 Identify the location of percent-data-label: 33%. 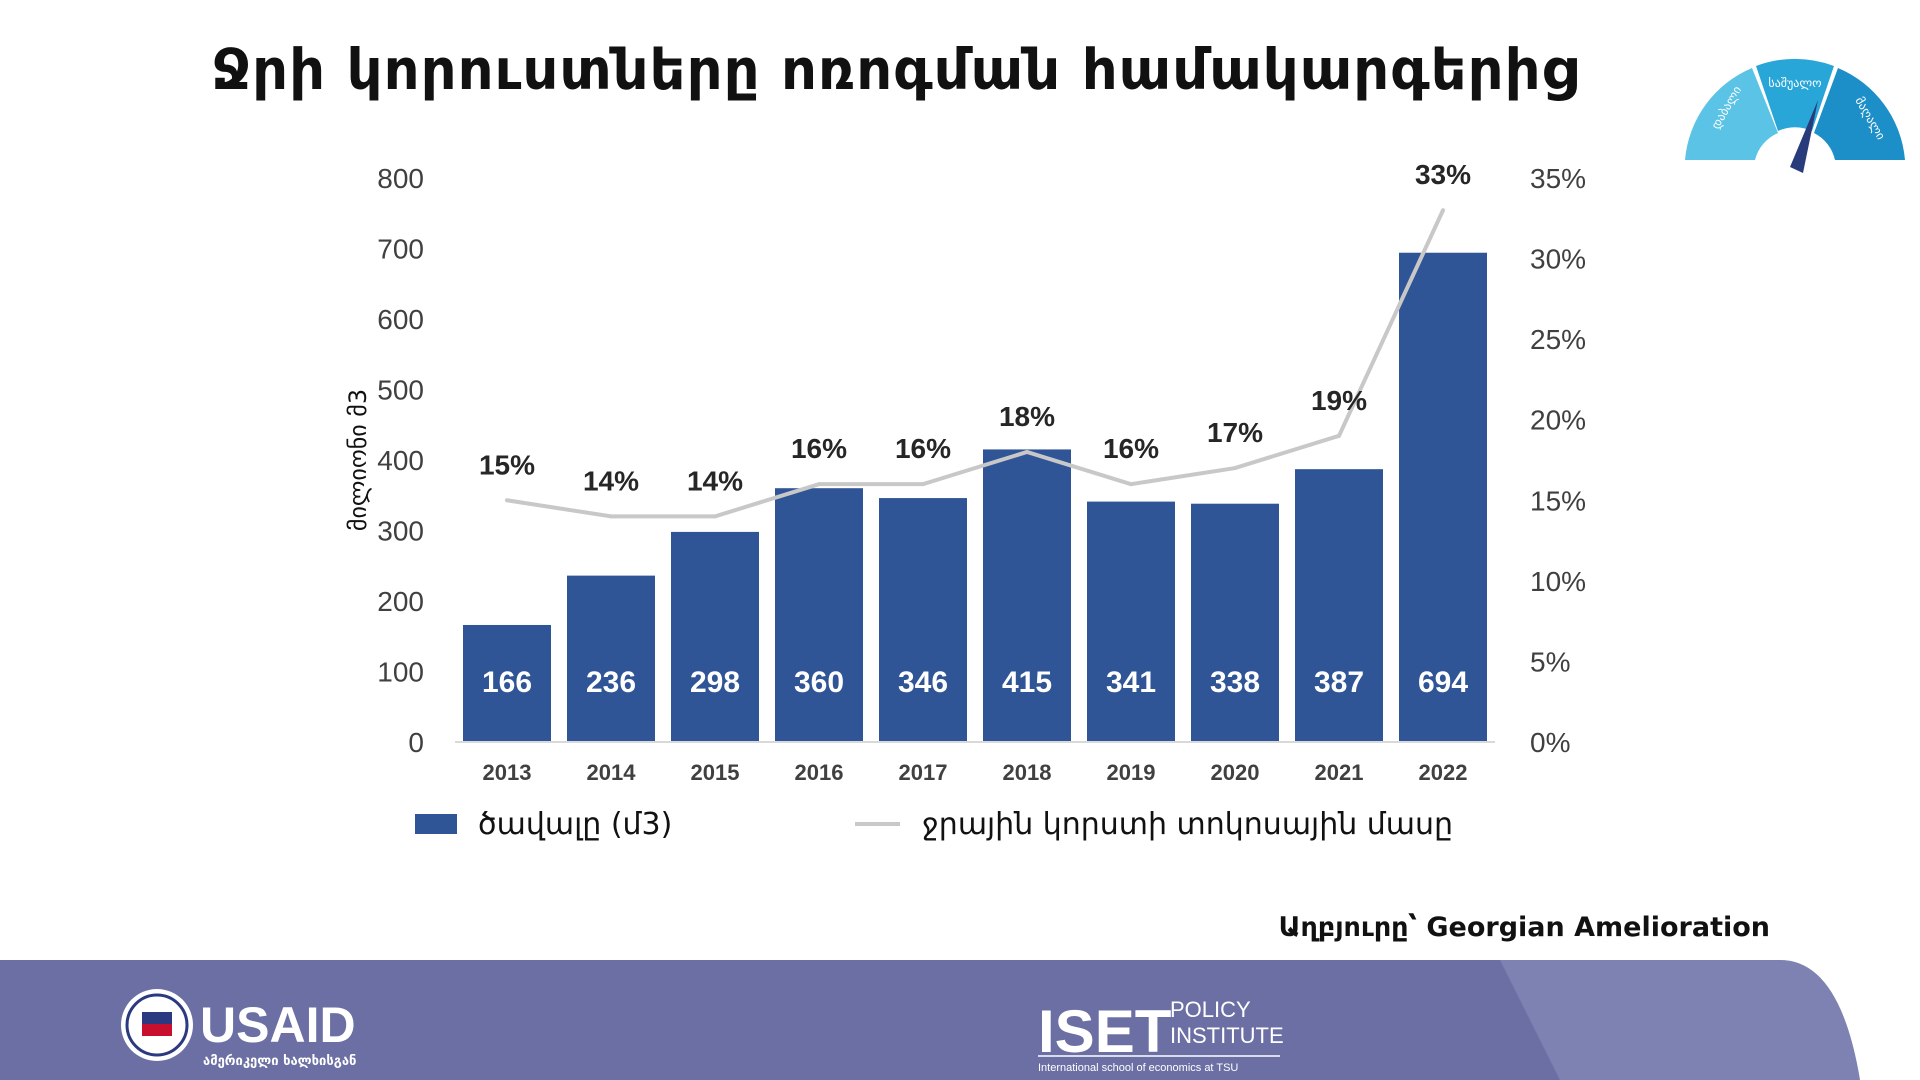
(1443, 174).